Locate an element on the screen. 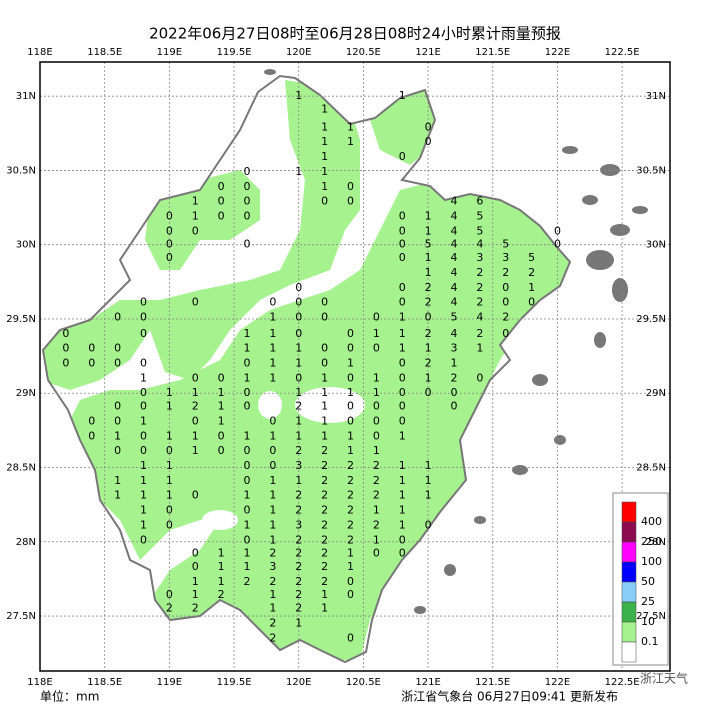 This screenshot has width=710, height=710. station-value: 6 is located at coordinates (479, 201).